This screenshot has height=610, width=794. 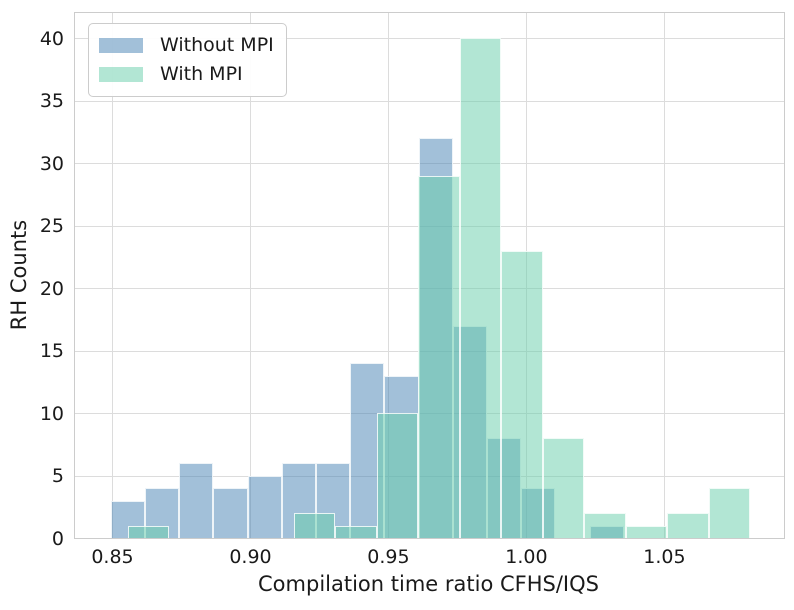 What do you see at coordinates (51, 351) in the screenshot?
I see `y-tick-label-15: 15` at bounding box center [51, 351].